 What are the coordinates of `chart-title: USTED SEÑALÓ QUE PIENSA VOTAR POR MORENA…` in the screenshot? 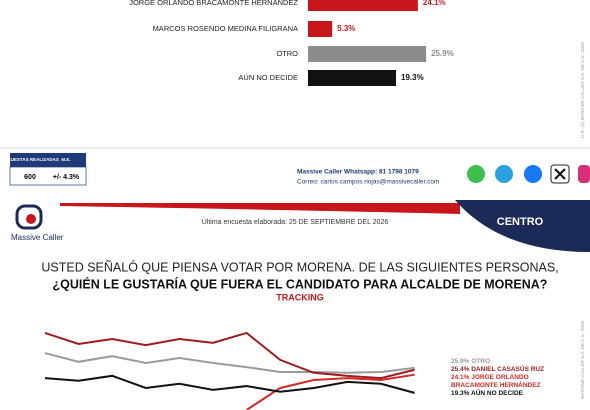 It's located at (299, 266).